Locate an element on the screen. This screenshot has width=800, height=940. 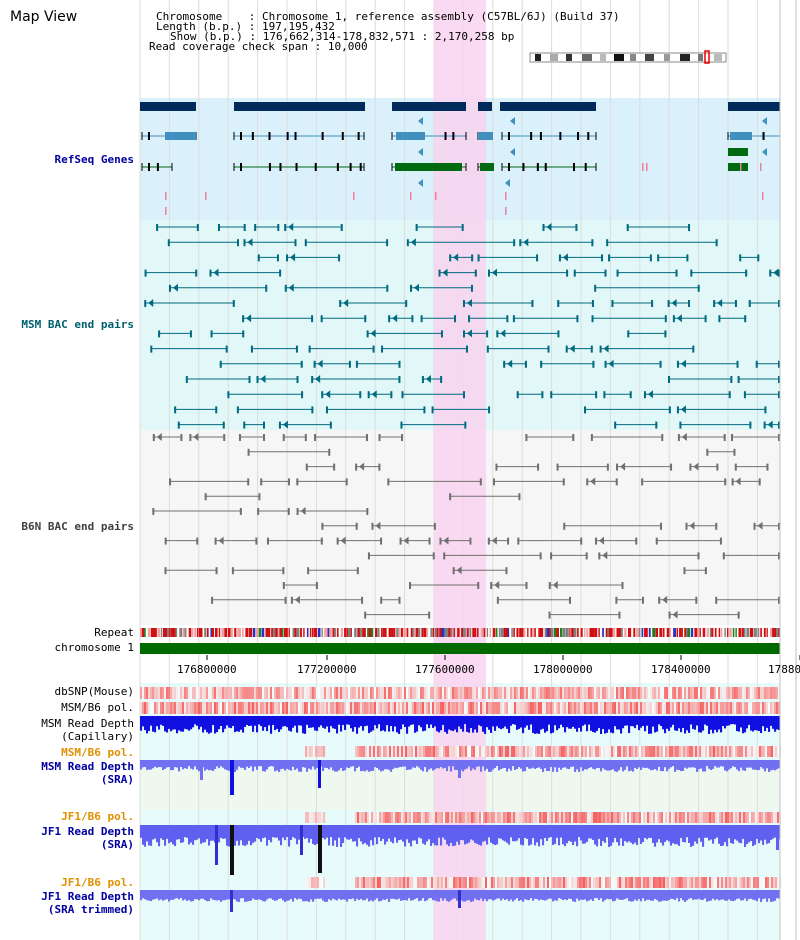
track-label-refseq: RefSeq Genes is located at coordinates (94, 159).